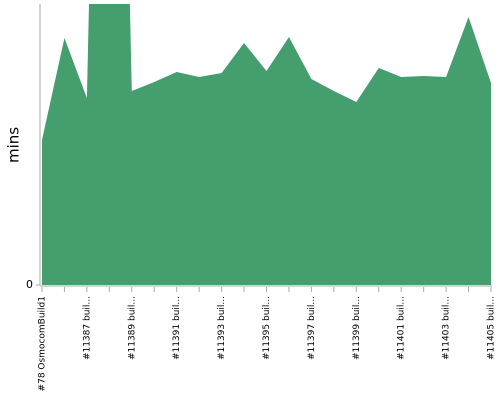  Describe the element at coordinates (43, 343) in the screenshot. I see `x-tick-label: #78 OsmocomBuild1` at that location.